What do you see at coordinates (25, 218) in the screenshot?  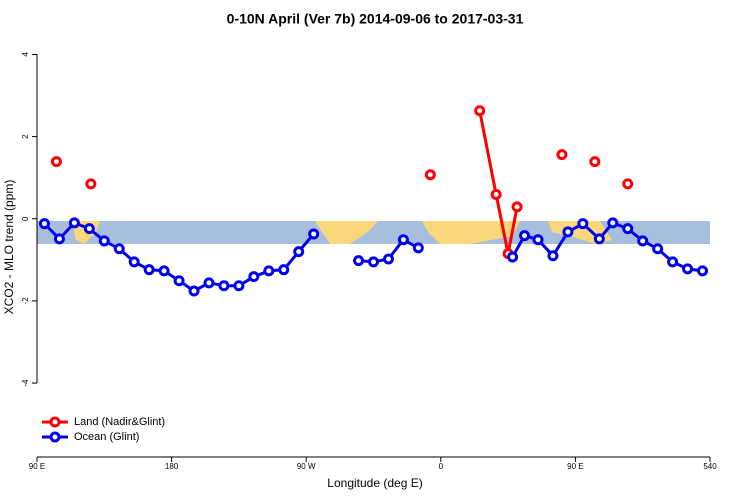 I see `y-tick-label: 0` at bounding box center [25, 218].